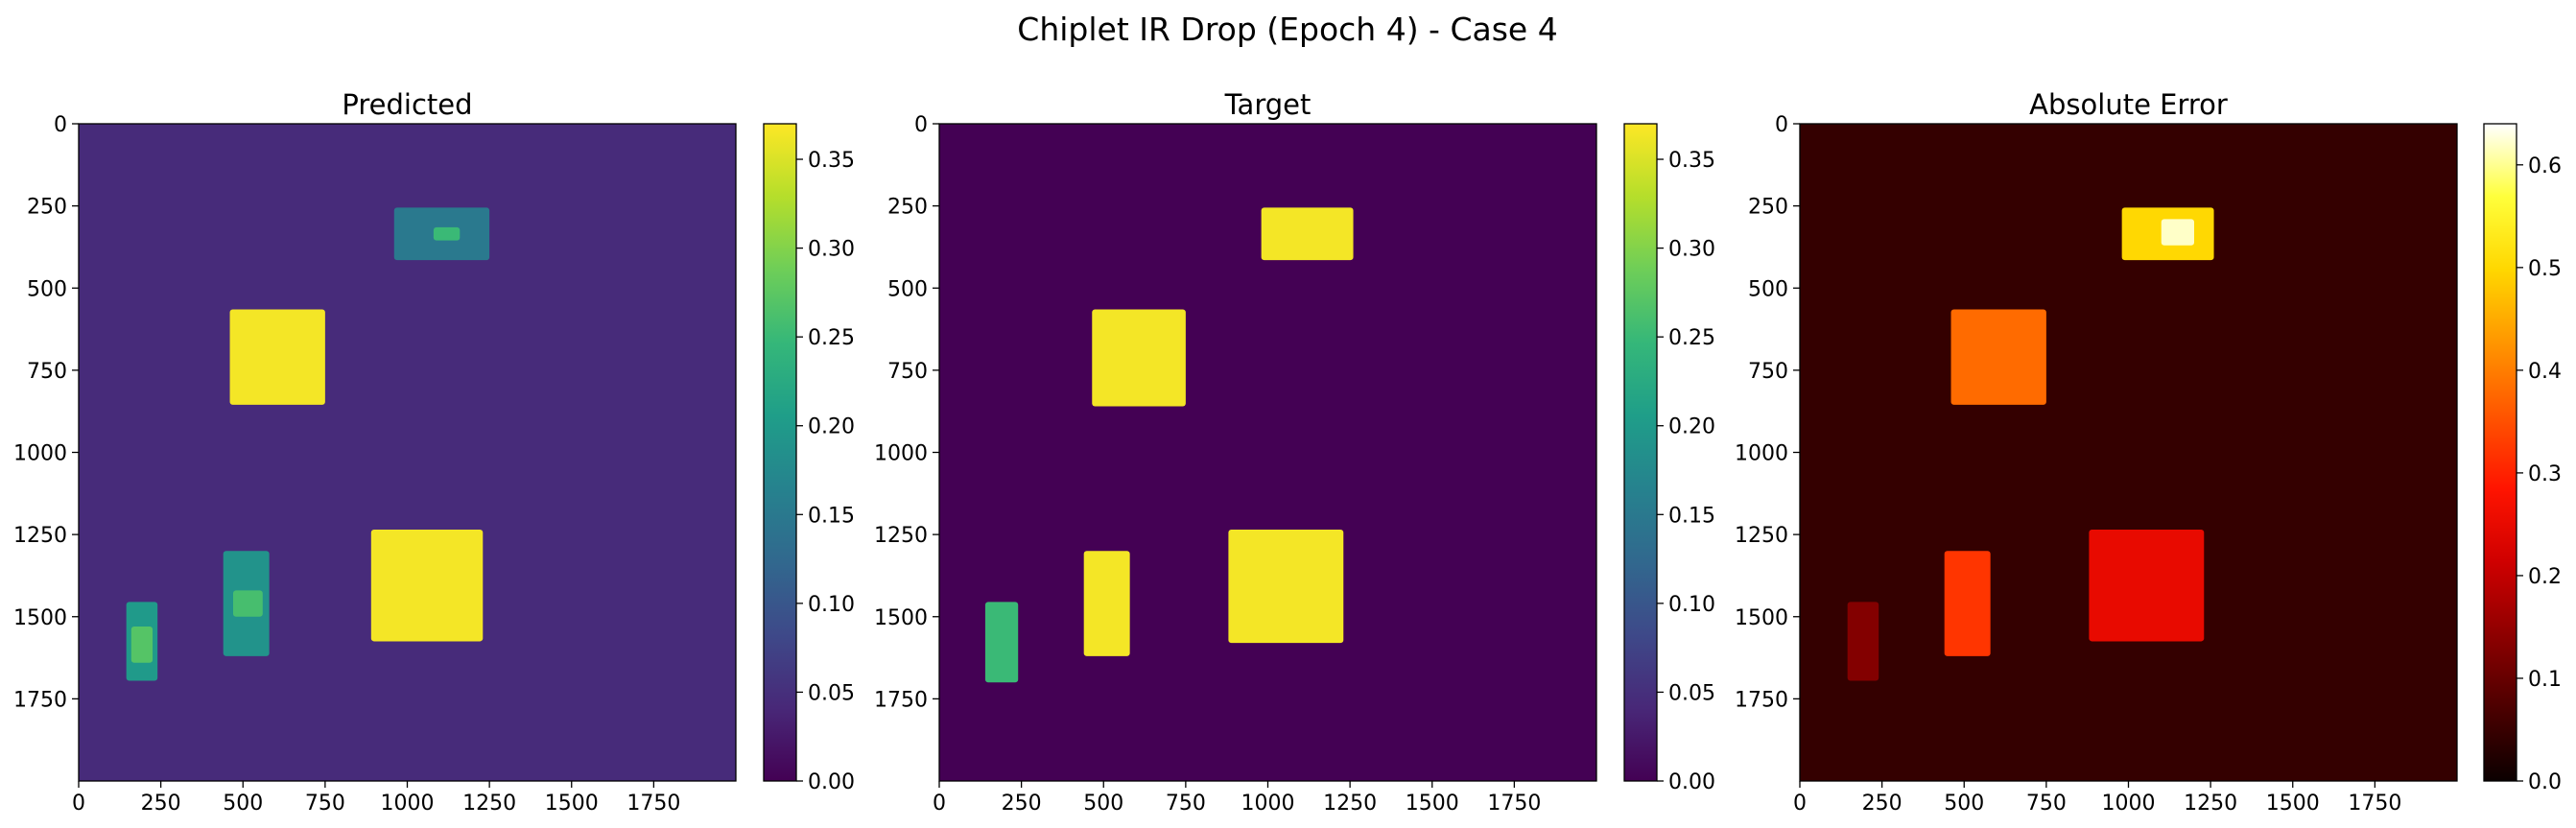 The width and height of the screenshot is (2576, 828). Describe the element at coordinates (2545, 372) in the screenshot. I see `colorbar-tick-label: 0.4` at that location.